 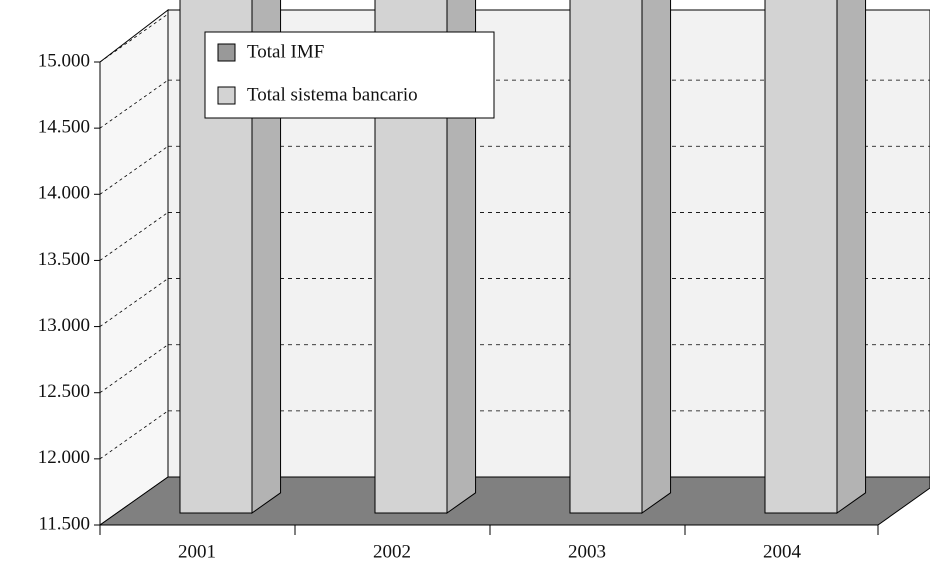 What do you see at coordinates (64, 391) in the screenshot?
I see `y-tick-label: 12.500` at bounding box center [64, 391].